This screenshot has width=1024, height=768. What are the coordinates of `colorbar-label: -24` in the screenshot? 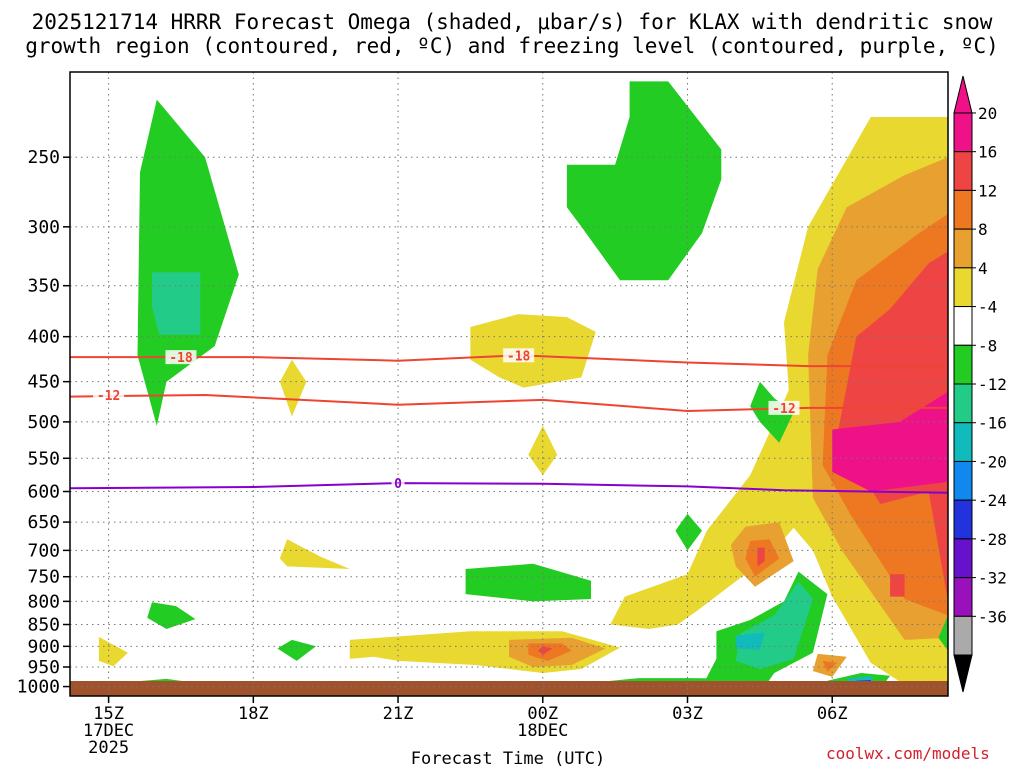 It's located at (992, 500).